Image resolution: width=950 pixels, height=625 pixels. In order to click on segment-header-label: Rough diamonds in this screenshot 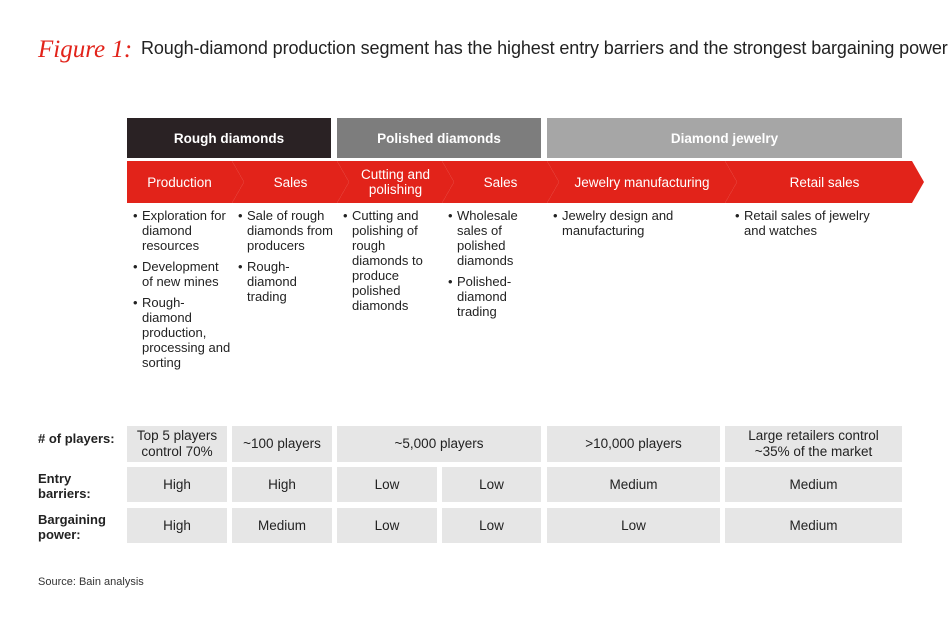, I will do `click(229, 138)`.